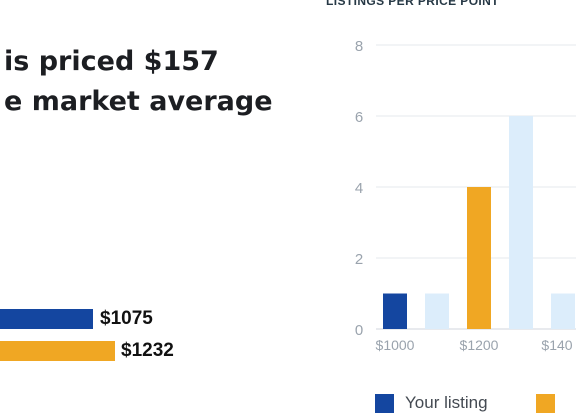 This screenshot has height=416, width=576. I want to click on your-listing-value: $1075, so click(126, 318).